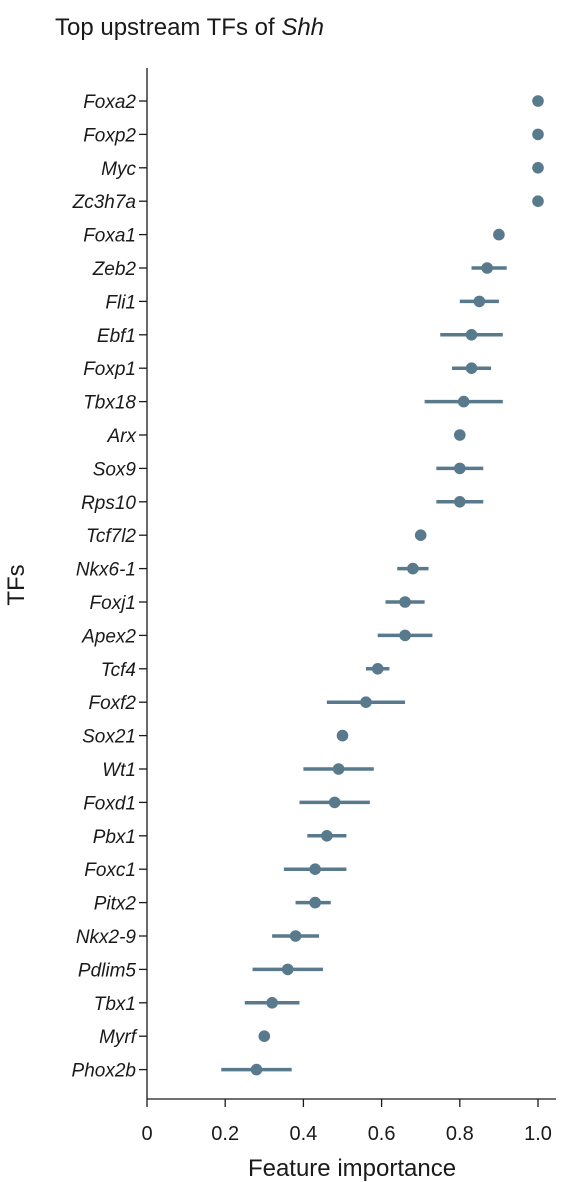  I want to click on x-tick-label: 0, so click(146, 1134).